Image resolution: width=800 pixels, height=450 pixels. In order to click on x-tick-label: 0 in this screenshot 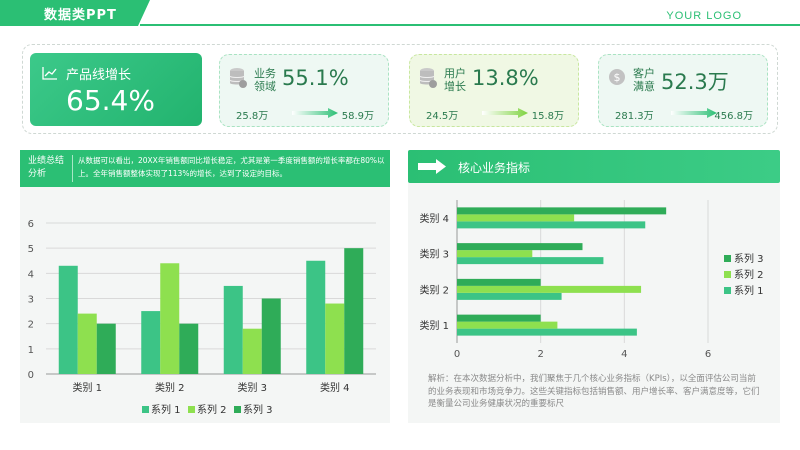, I will do `click(457, 354)`.